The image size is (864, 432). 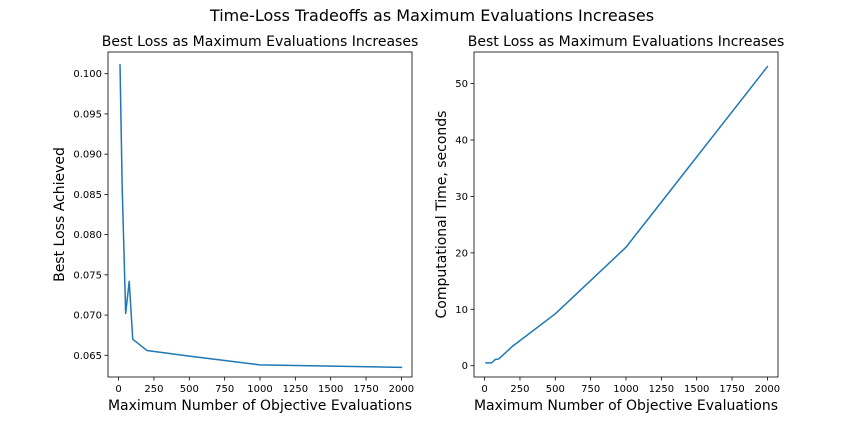 I want to click on y-tick-label: 0.075, so click(x=87, y=275).